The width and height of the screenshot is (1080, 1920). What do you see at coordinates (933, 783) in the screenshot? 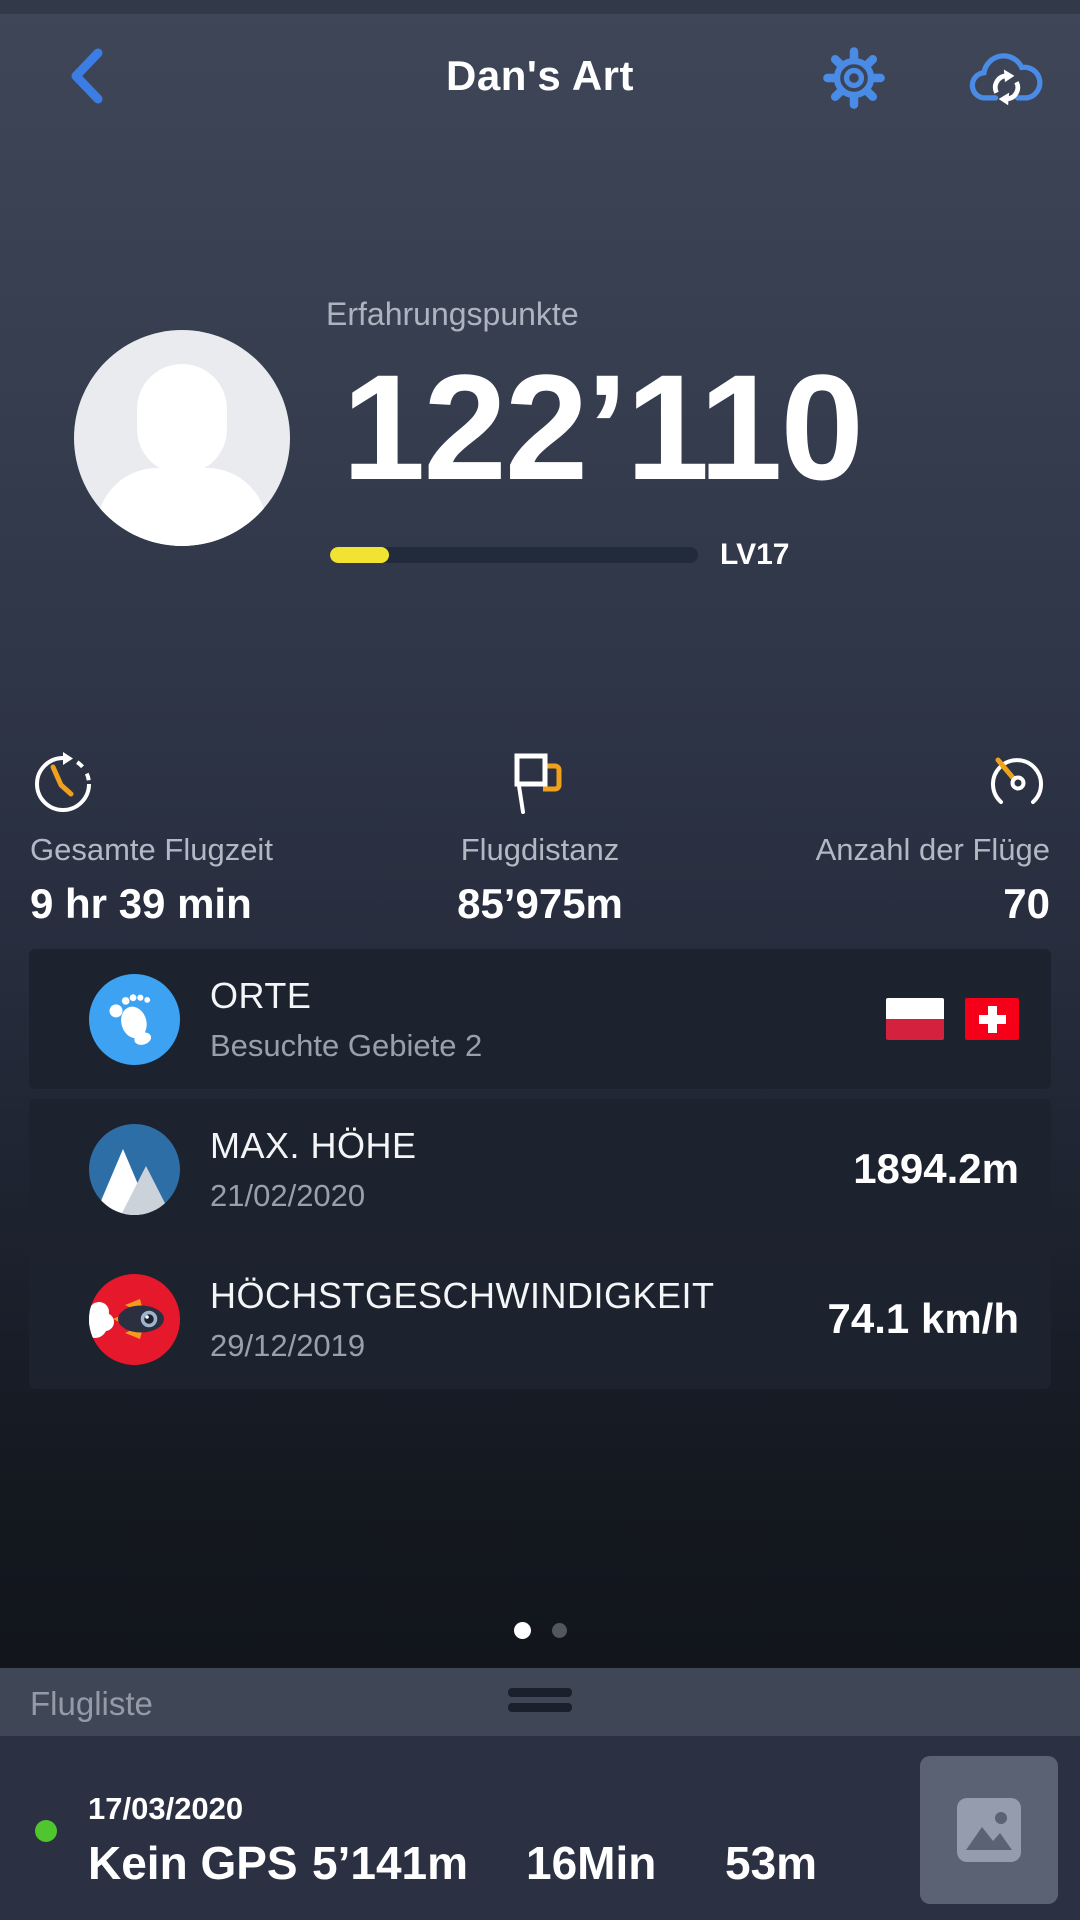
I see `speedometer-icon` at bounding box center [933, 783].